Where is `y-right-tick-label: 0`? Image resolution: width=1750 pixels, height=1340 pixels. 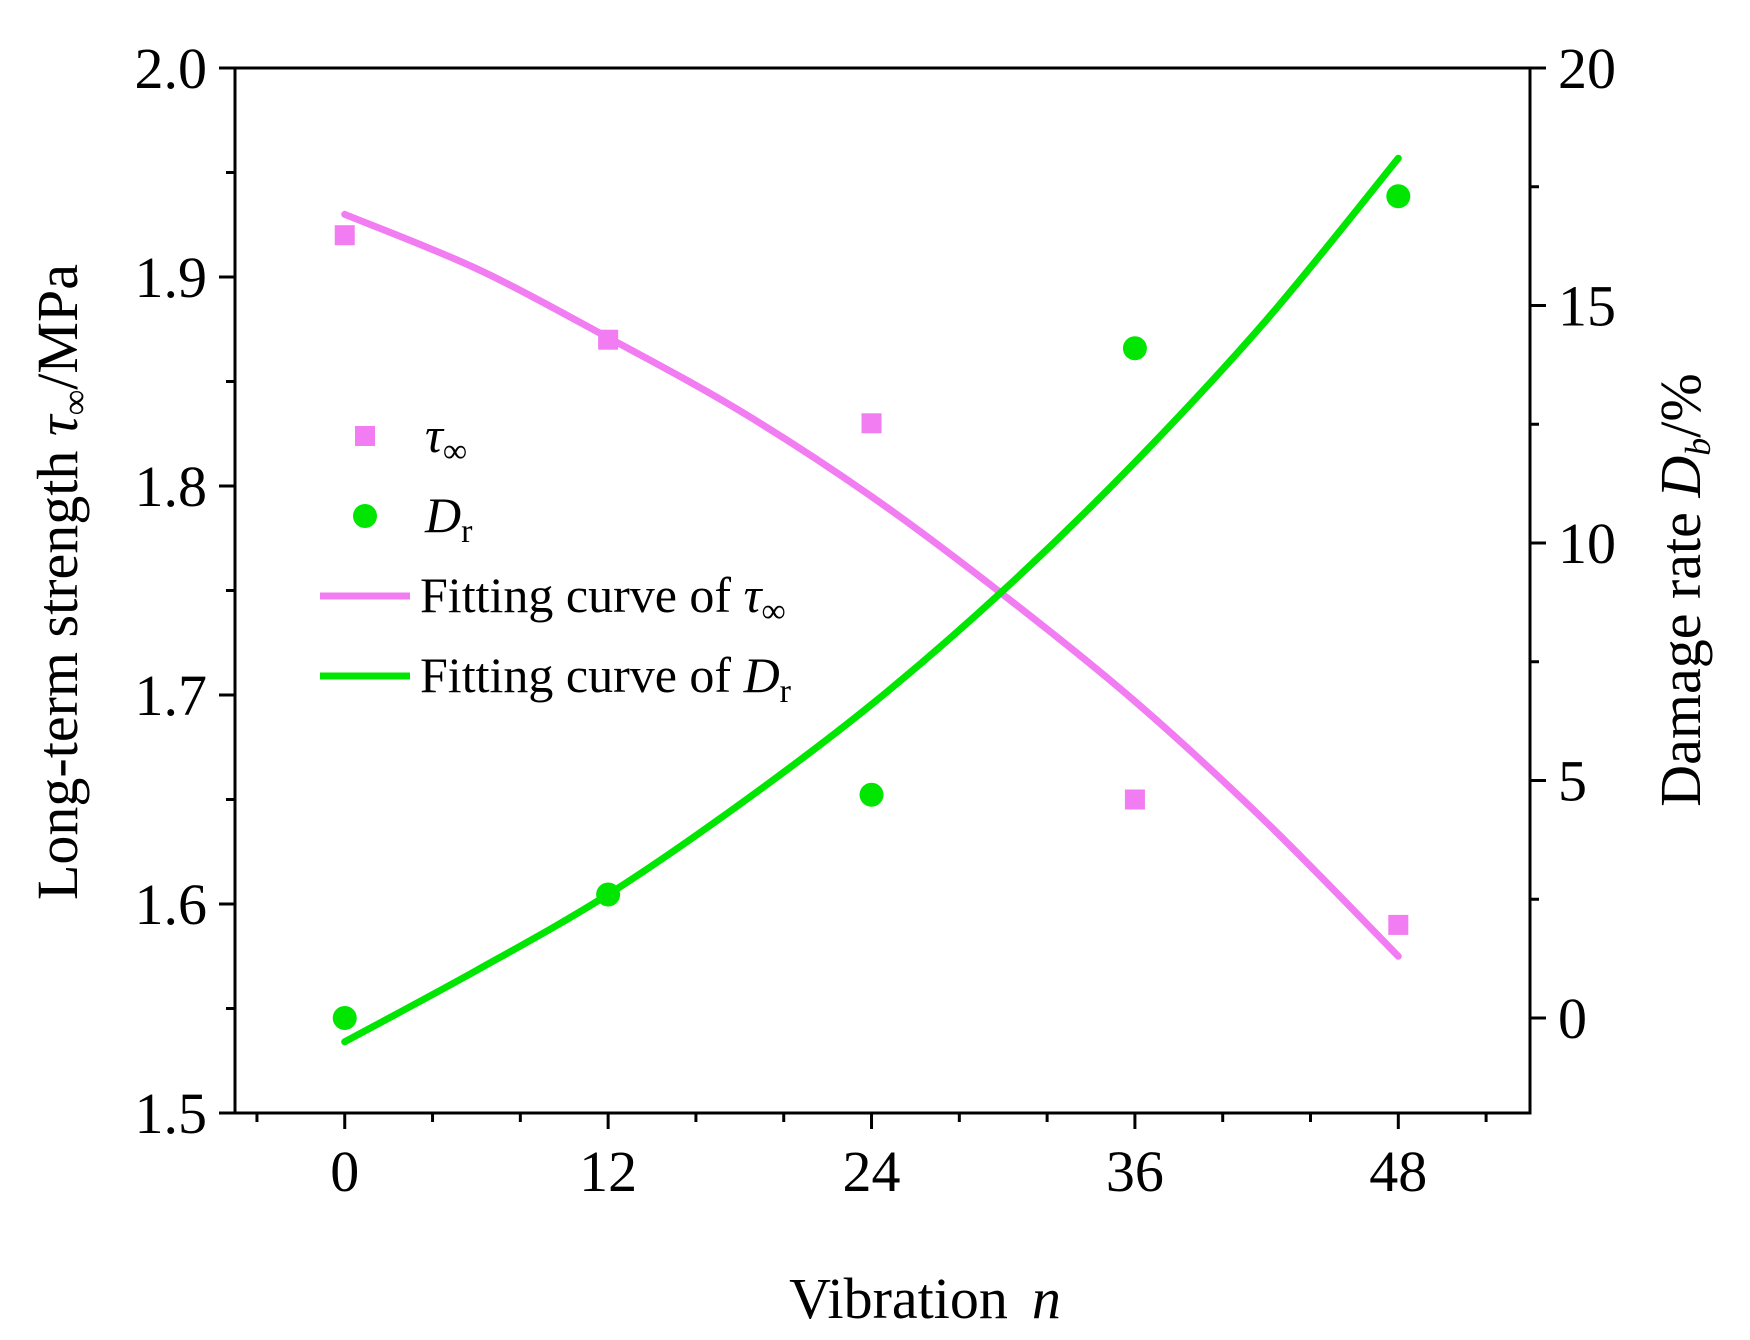 y-right-tick-label: 0 is located at coordinates (1572, 1018).